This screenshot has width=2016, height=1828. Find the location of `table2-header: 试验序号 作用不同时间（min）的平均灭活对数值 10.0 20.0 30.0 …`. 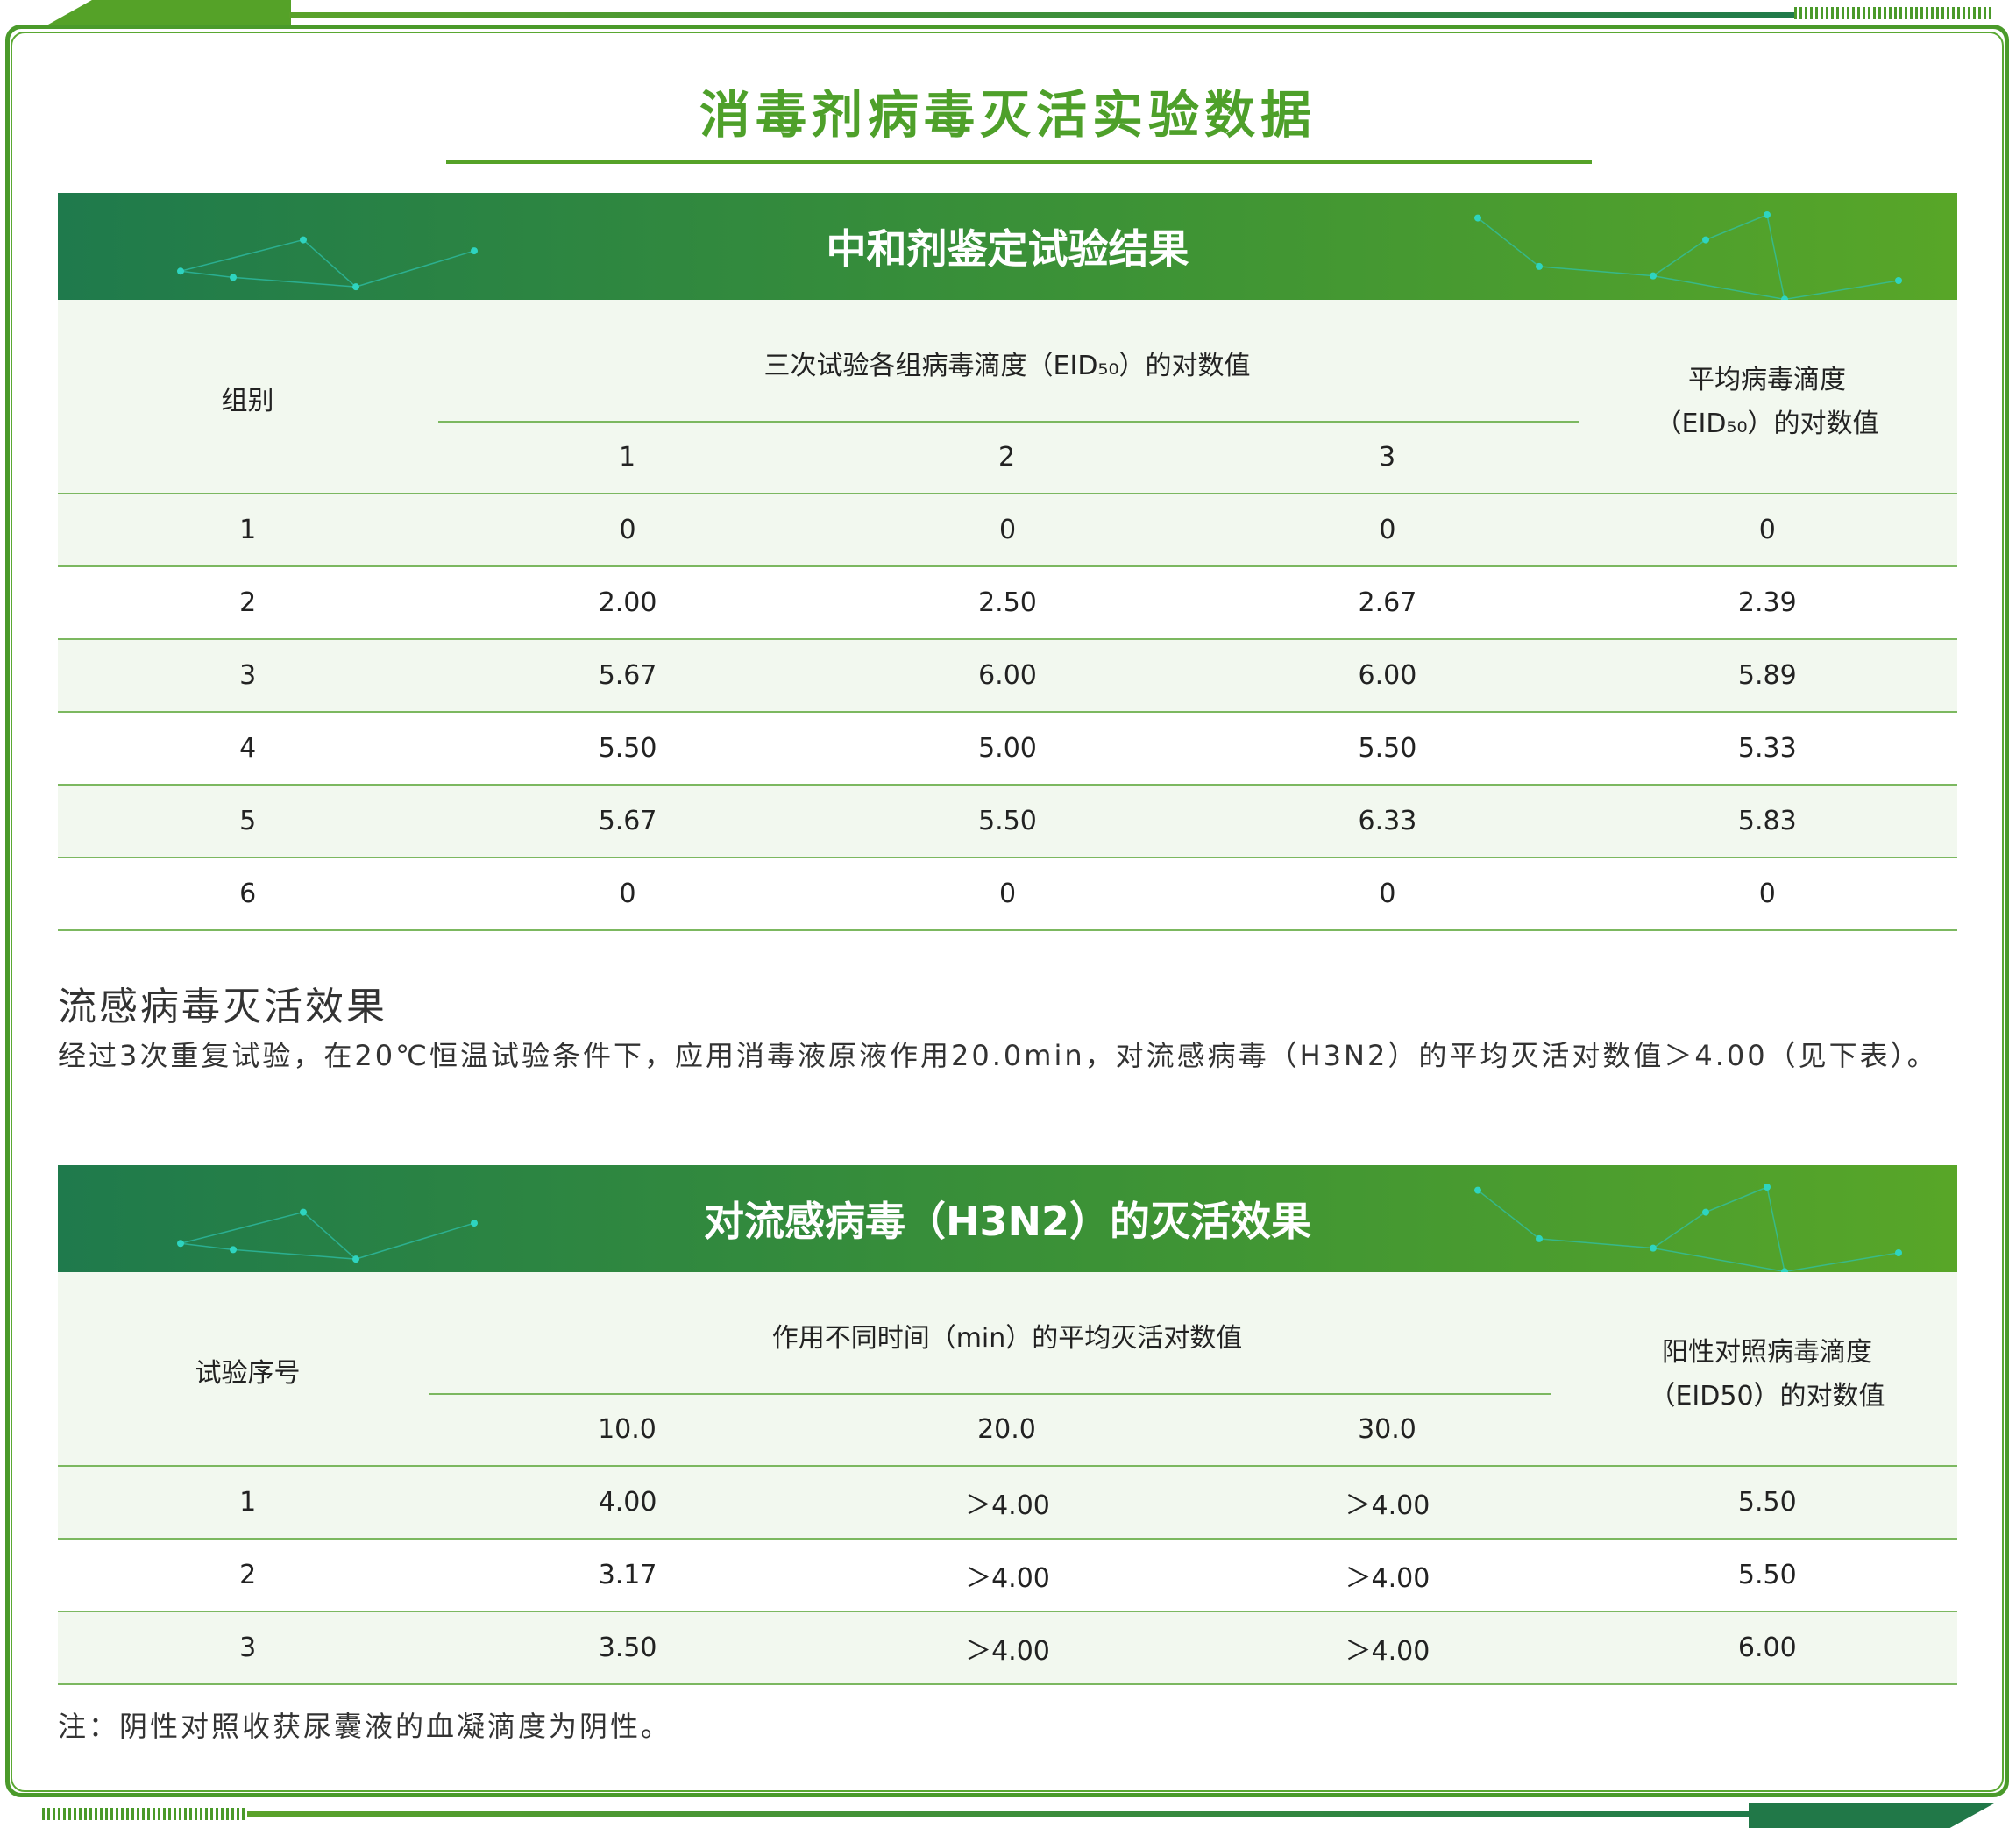

table2-header: 试验序号 作用不同时间（min）的平均灭活对数值 10.0 20.0 30.0 … is located at coordinates (1007, 1370).